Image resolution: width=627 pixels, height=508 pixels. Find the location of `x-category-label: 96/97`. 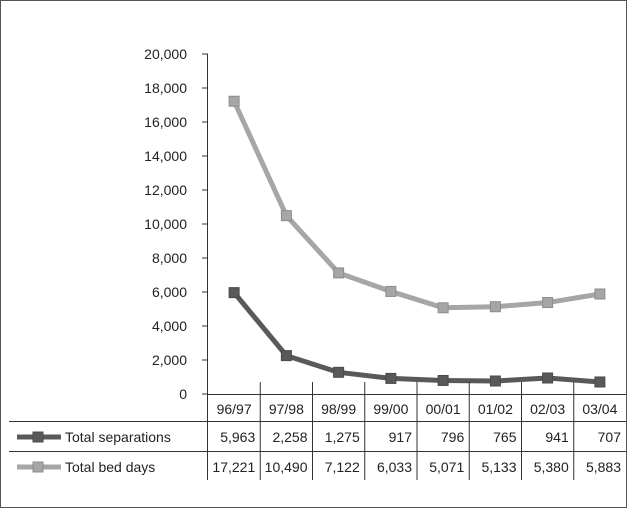

x-category-label: 96/97 is located at coordinates (234, 409).